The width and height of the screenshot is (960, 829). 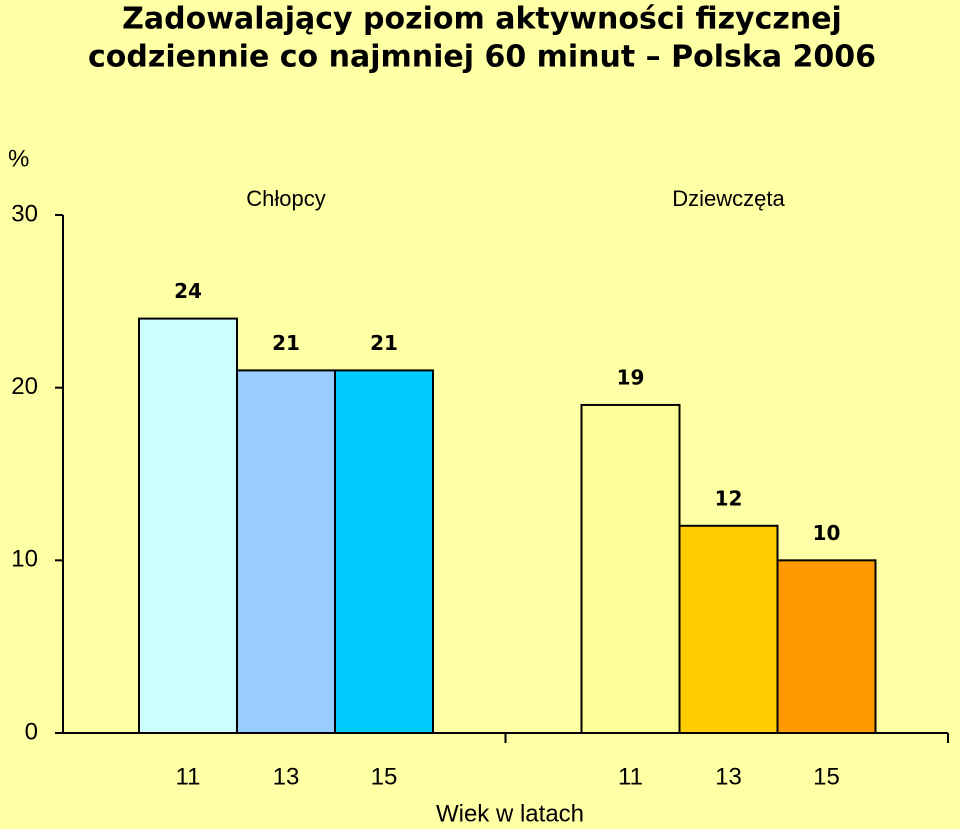 I want to click on y-tick-label: 0, so click(x=31, y=731).